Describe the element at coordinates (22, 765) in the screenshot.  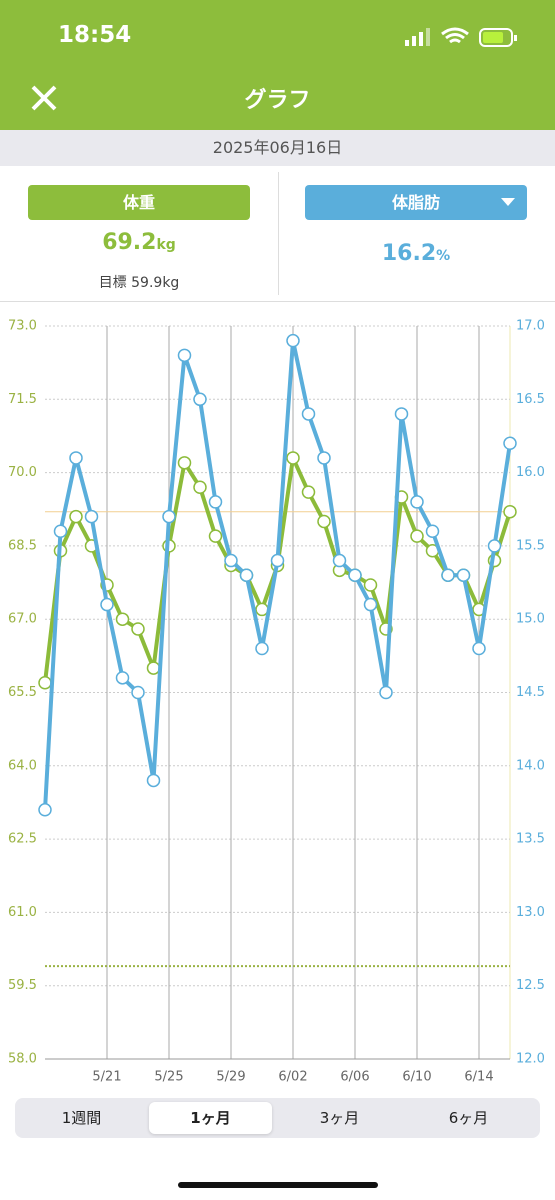
I see `y-tick-label: 64.0` at that location.